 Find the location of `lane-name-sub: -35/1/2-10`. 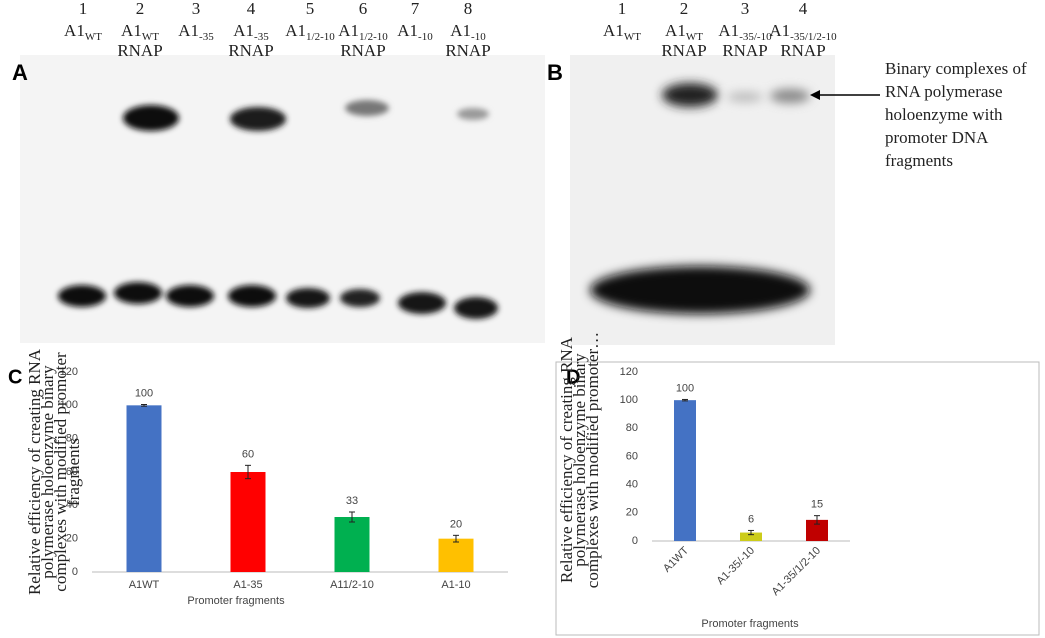

lane-name-sub: -35/1/2-10 is located at coordinates (813, 37).